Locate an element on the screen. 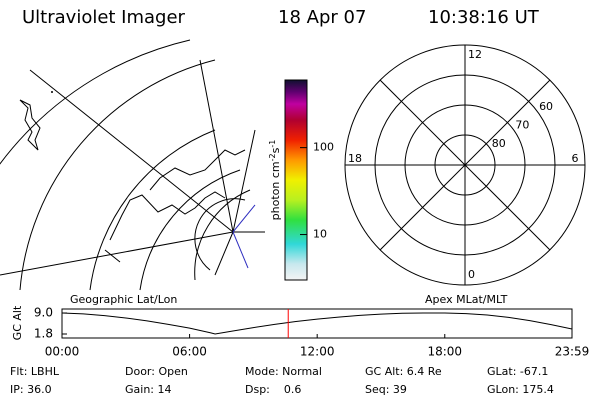  info-field: IP: 36.0 is located at coordinates (31, 389).